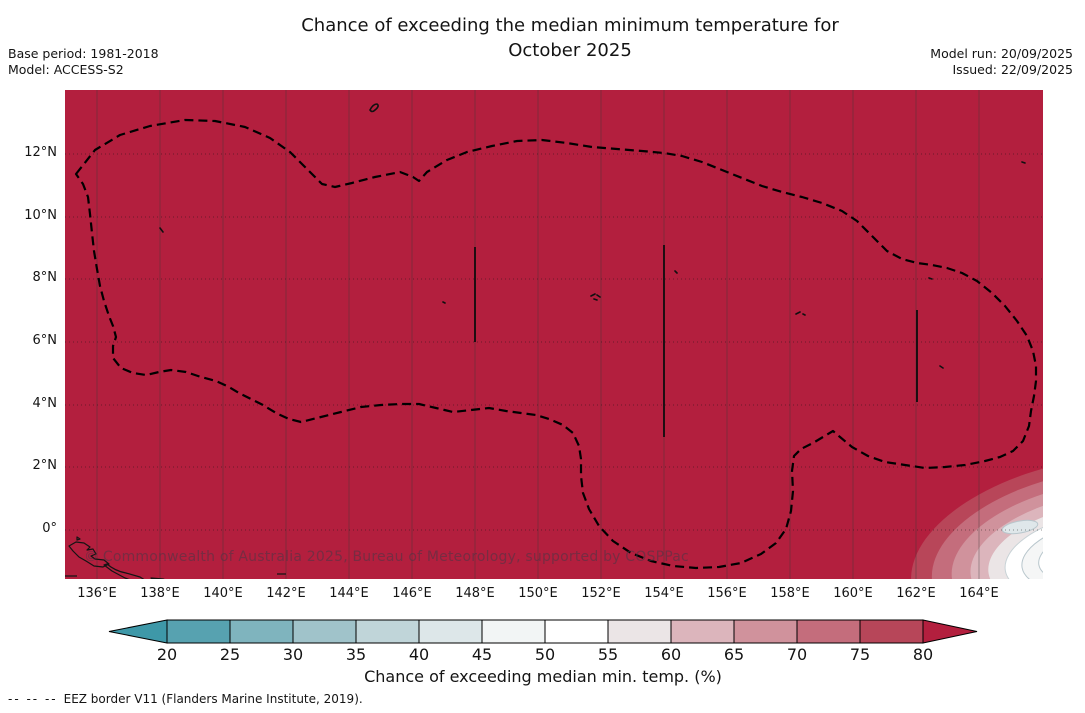 Image resolution: width=1085 pixels, height=713 pixels. I want to click on colorbar-bands, so click(545, 631).